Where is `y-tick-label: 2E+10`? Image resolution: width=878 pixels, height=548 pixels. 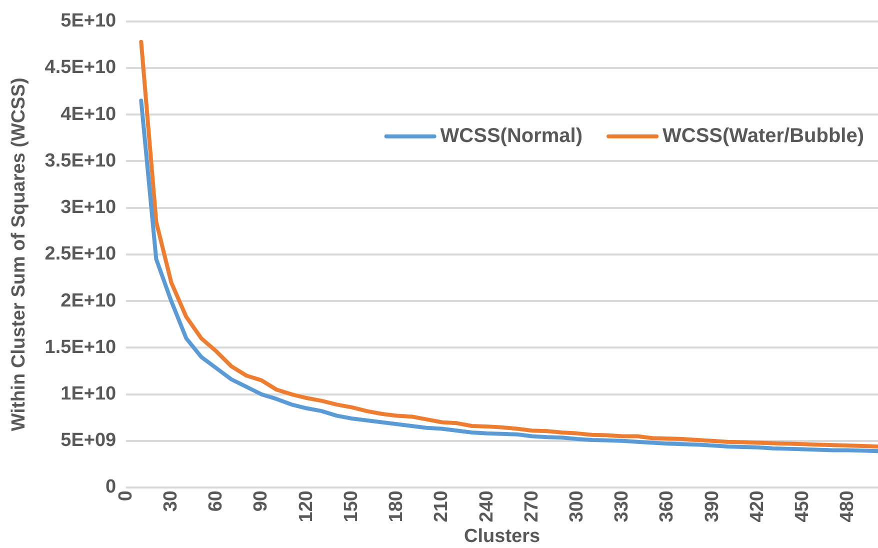 y-tick-label: 2E+10 is located at coordinates (88, 301).